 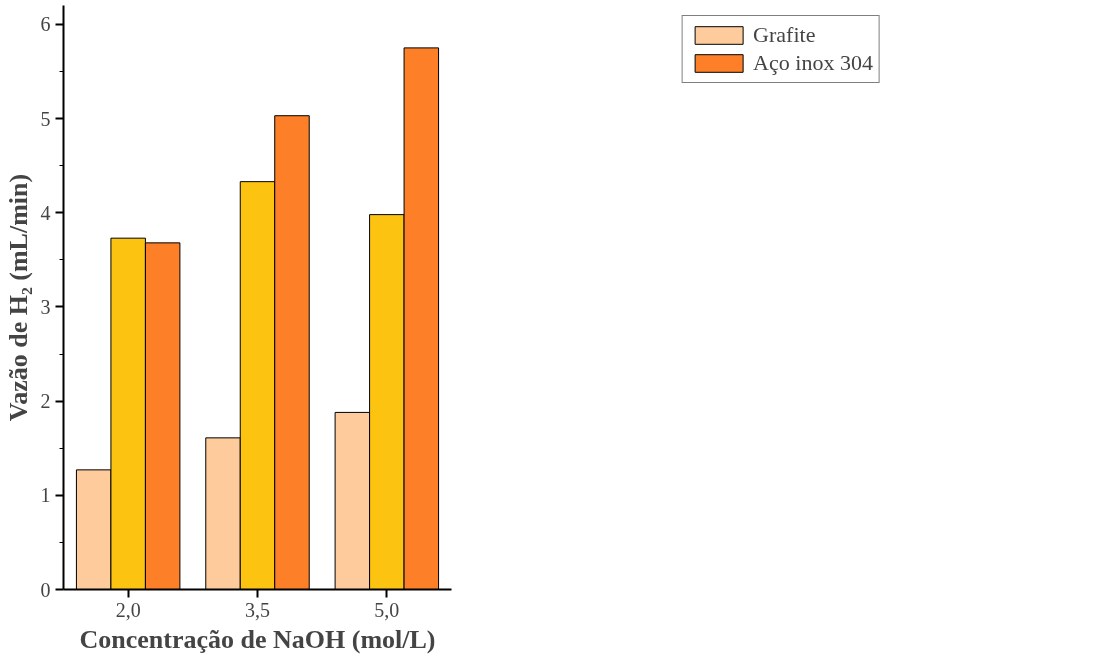 I want to click on y-tick-label: 3, so click(x=45, y=306).